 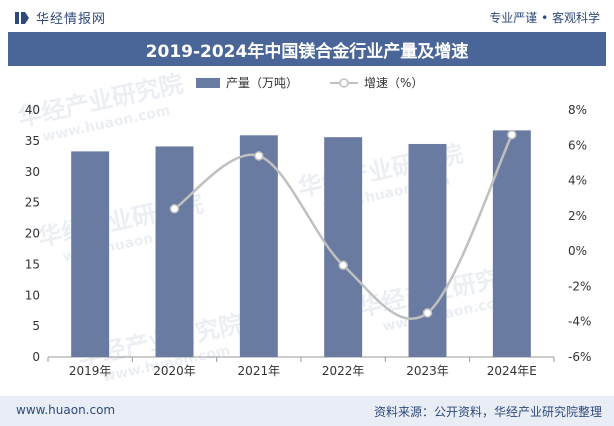 I want to click on x-tick-label: 2019年, so click(x=90, y=371).